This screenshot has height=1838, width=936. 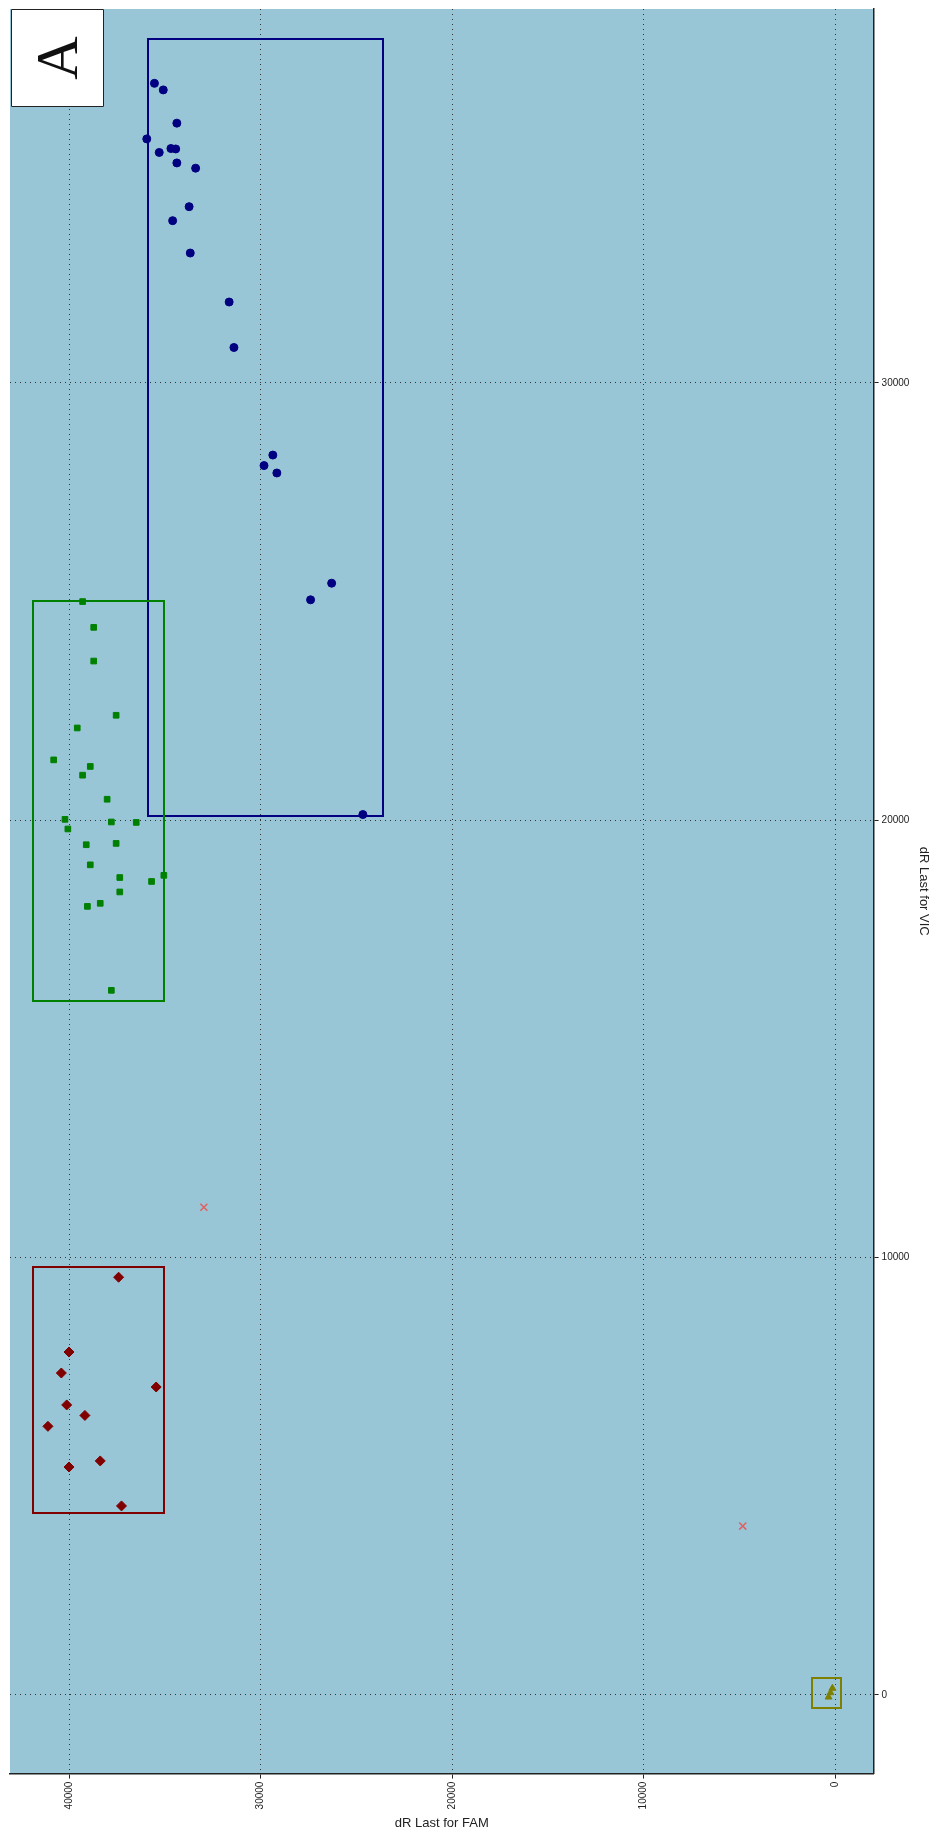 What do you see at coordinates (884, 1694) in the screenshot?
I see `y-tick-label: 0` at bounding box center [884, 1694].